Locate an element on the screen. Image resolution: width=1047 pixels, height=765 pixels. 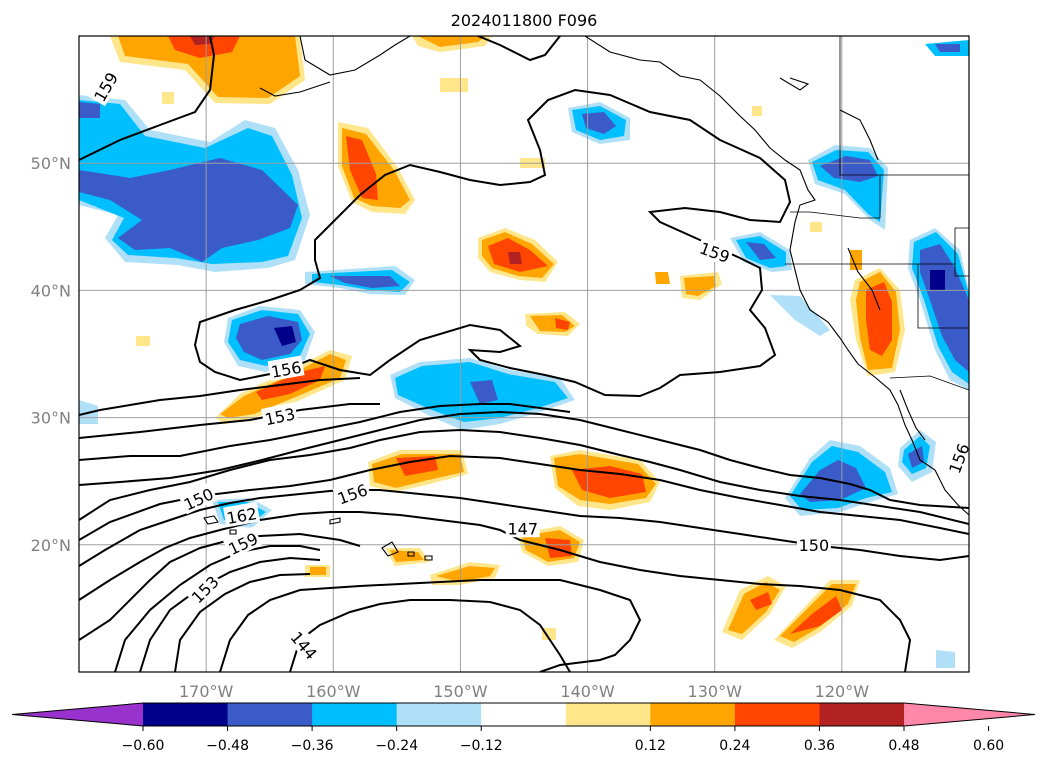
colorbar-tick-label: −0.12 is located at coordinates (481, 746).